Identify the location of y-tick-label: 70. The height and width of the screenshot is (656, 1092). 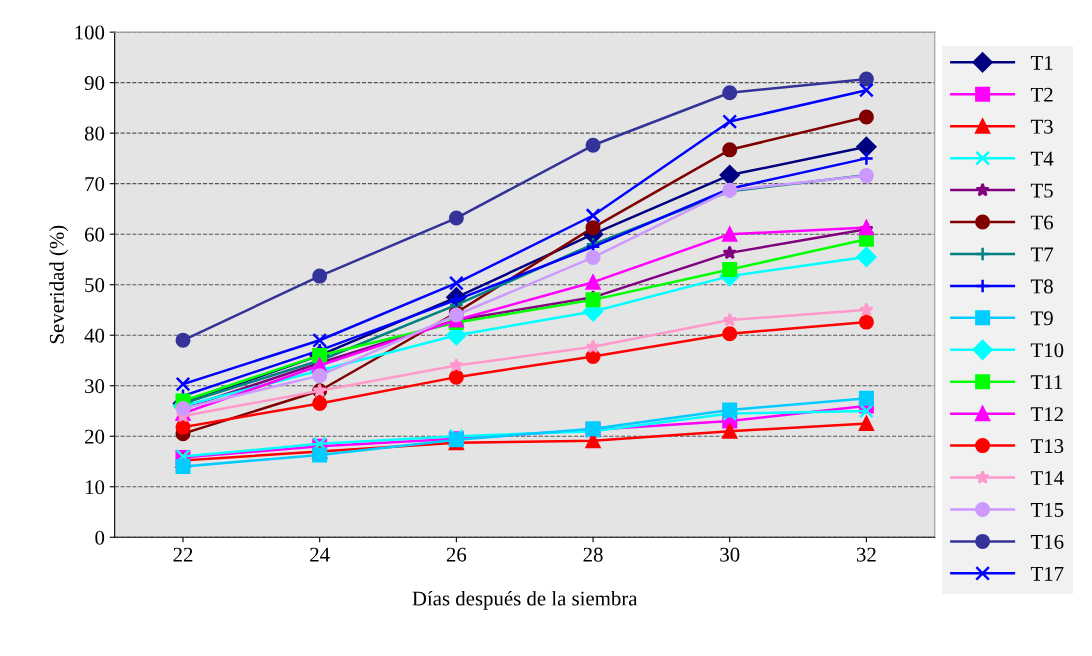
(95, 184).